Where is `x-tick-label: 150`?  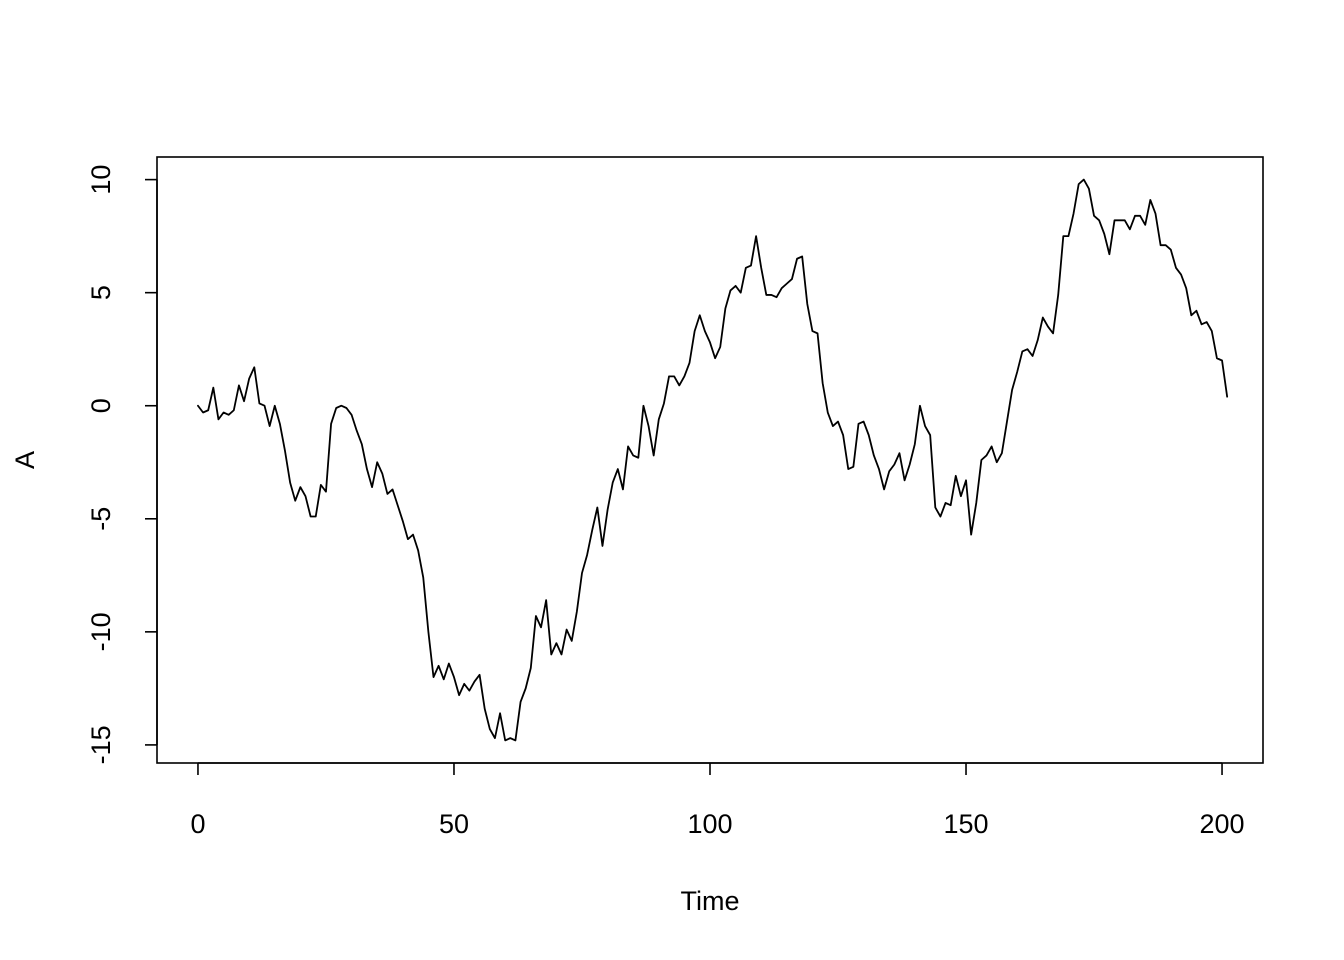
x-tick-label: 150 is located at coordinates (965, 824).